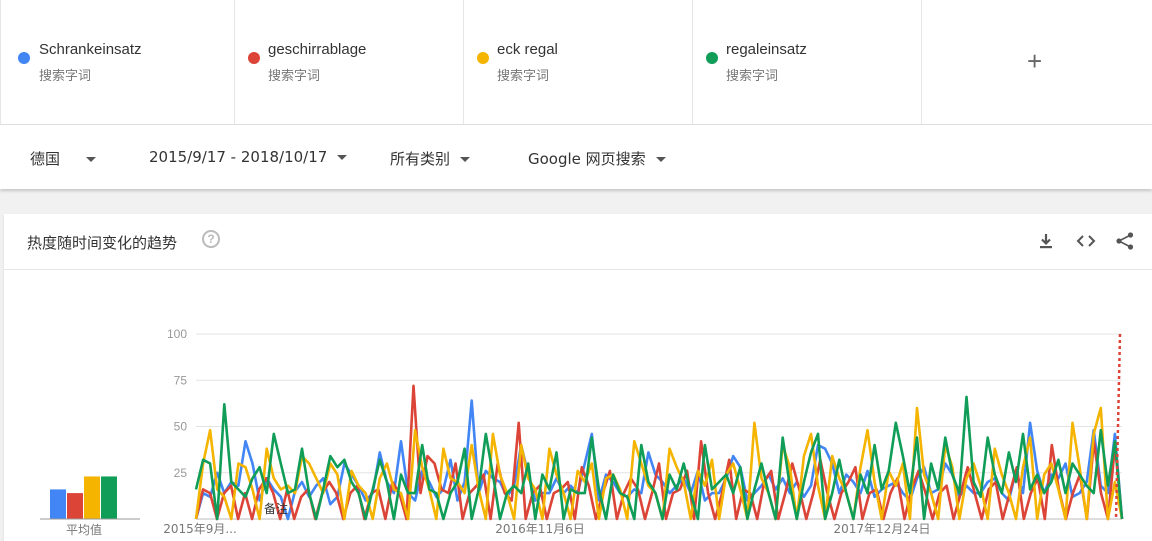 The width and height of the screenshot is (1152, 541). Describe the element at coordinates (1086, 241) in the screenshot. I see `embed-icon` at that location.